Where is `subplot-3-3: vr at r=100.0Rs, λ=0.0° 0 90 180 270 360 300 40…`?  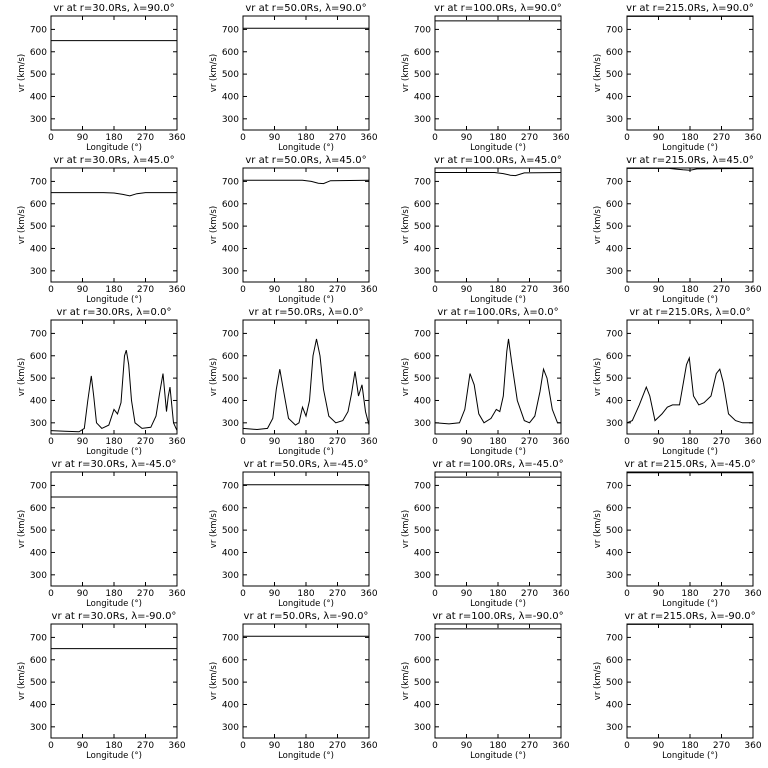 subplot-3-3: vr at r=100.0Rs, λ=0.0° 0 90 180 270 360 300 40… is located at coordinates (485, 382).